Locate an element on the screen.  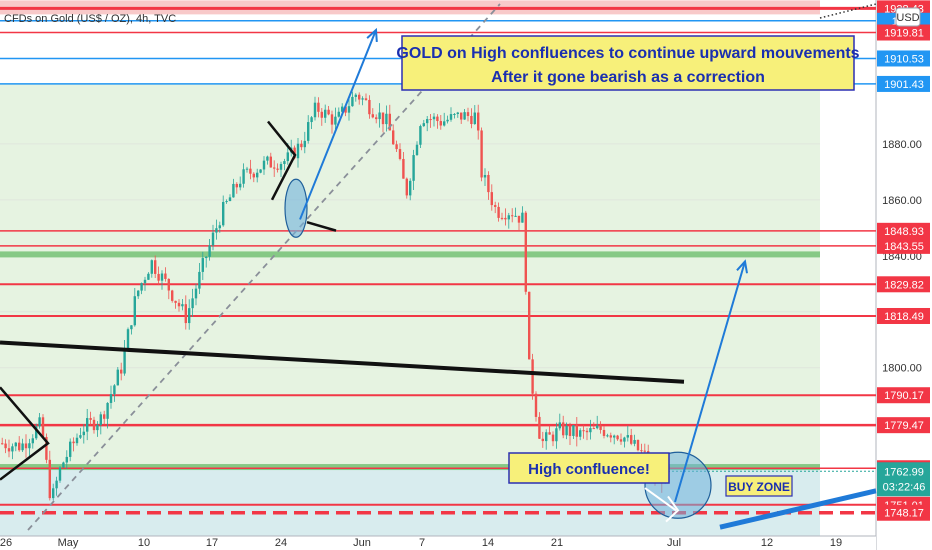
y-tick-label: 1880.00 is located at coordinates (902, 145).